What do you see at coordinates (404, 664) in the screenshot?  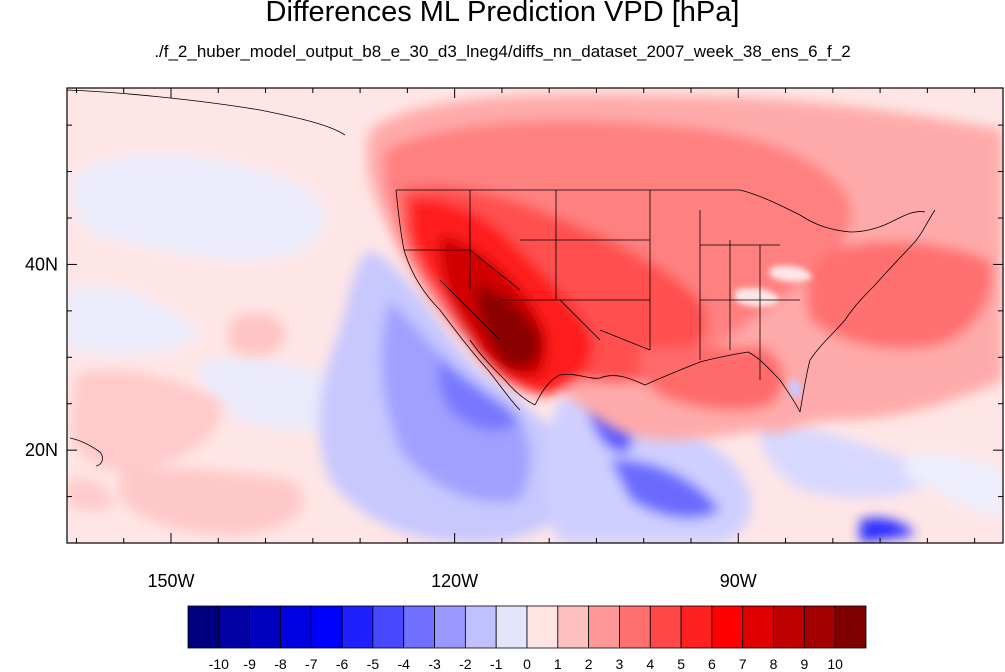 I see `colorbar-label: -4` at bounding box center [404, 664].